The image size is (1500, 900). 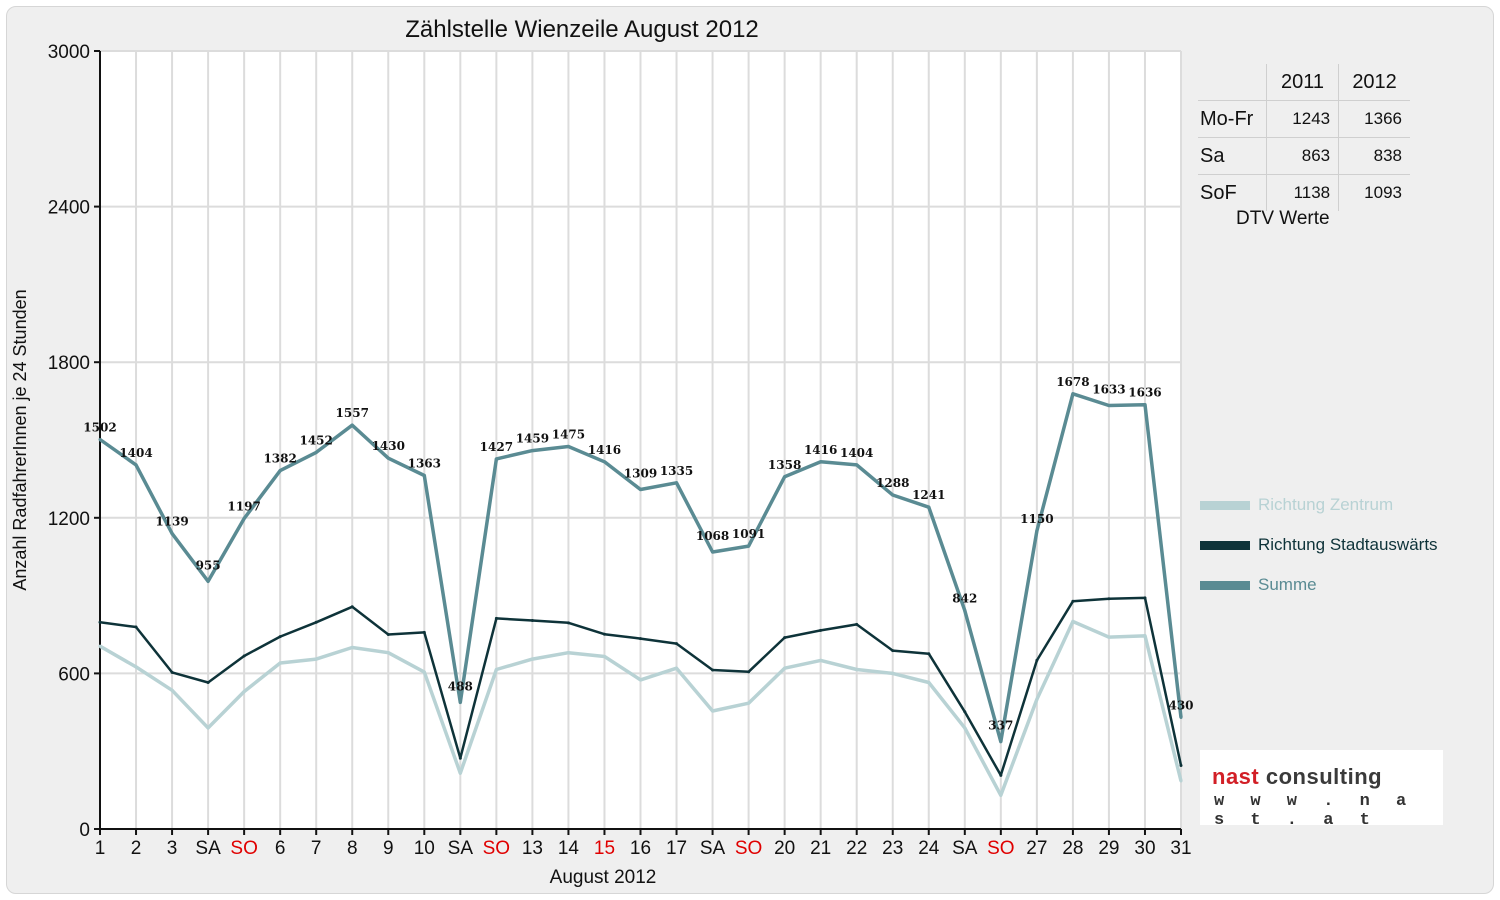 I want to click on dtv-row: Mo-Fr 1243 1366, so click(x=1304, y=119).